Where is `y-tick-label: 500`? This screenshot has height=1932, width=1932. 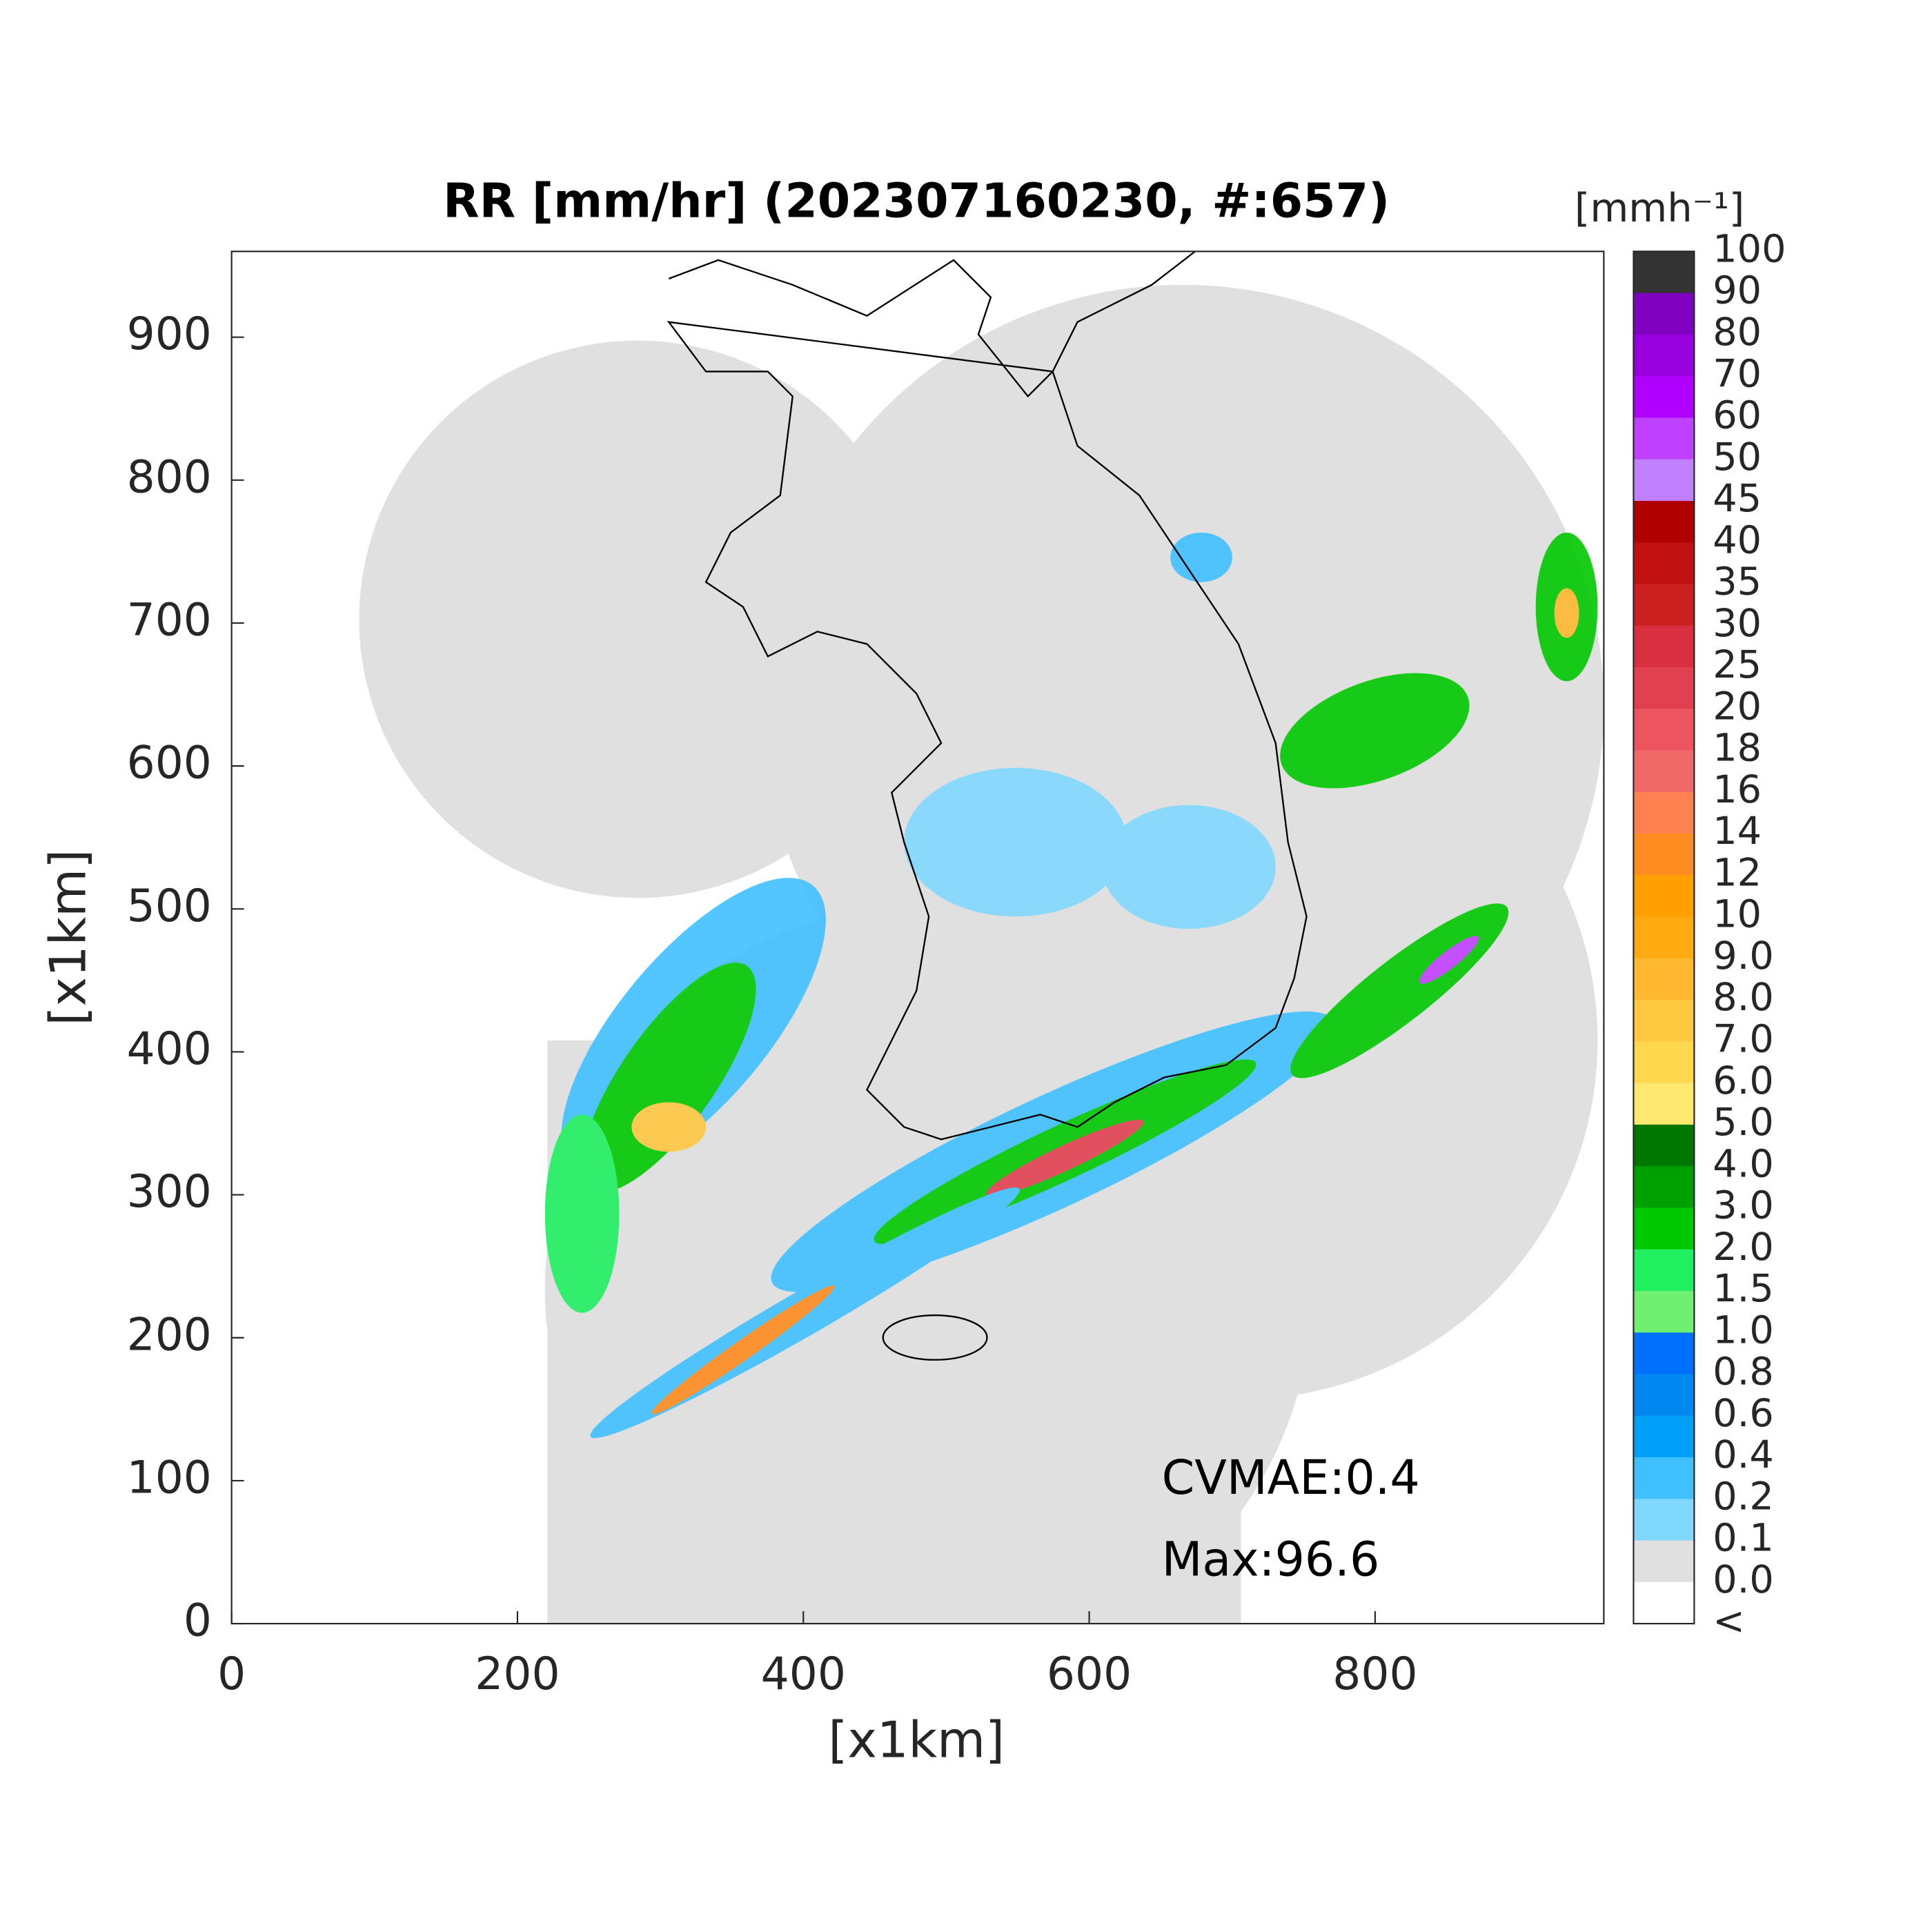
y-tick-label: 500 is located at coordinates (169, 906).